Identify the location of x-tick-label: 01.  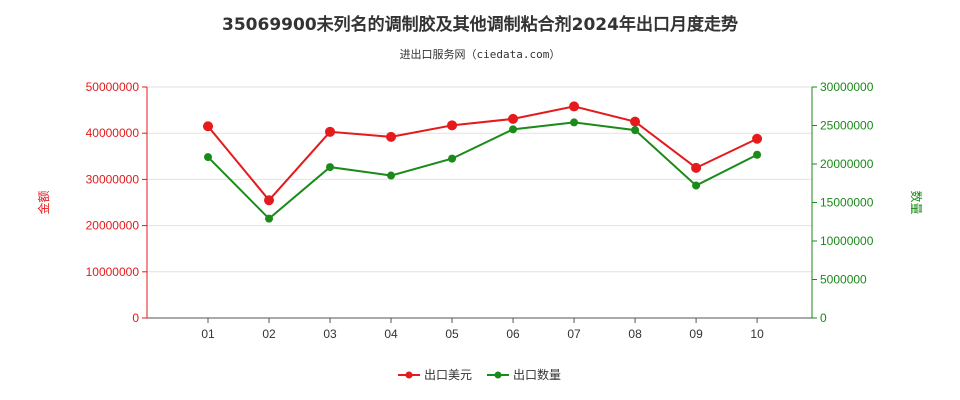
(208, 334).